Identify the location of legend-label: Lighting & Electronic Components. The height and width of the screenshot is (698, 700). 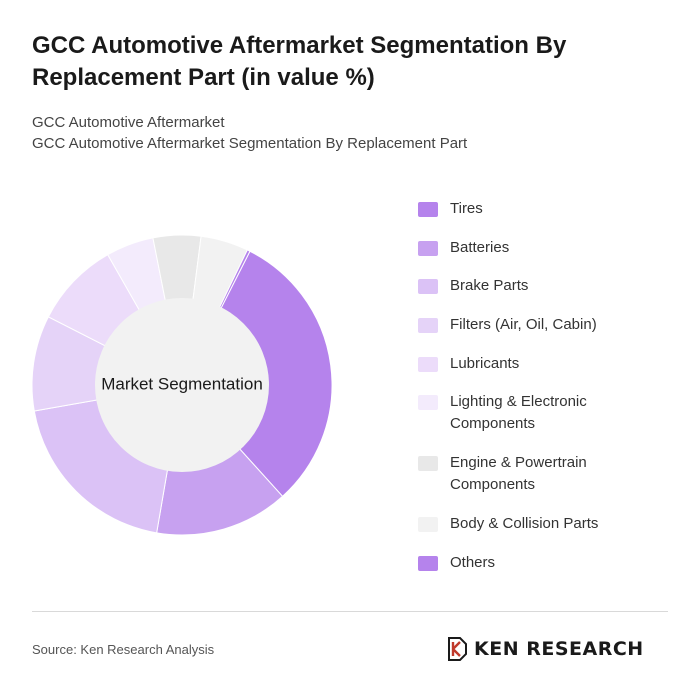
(518, 412).